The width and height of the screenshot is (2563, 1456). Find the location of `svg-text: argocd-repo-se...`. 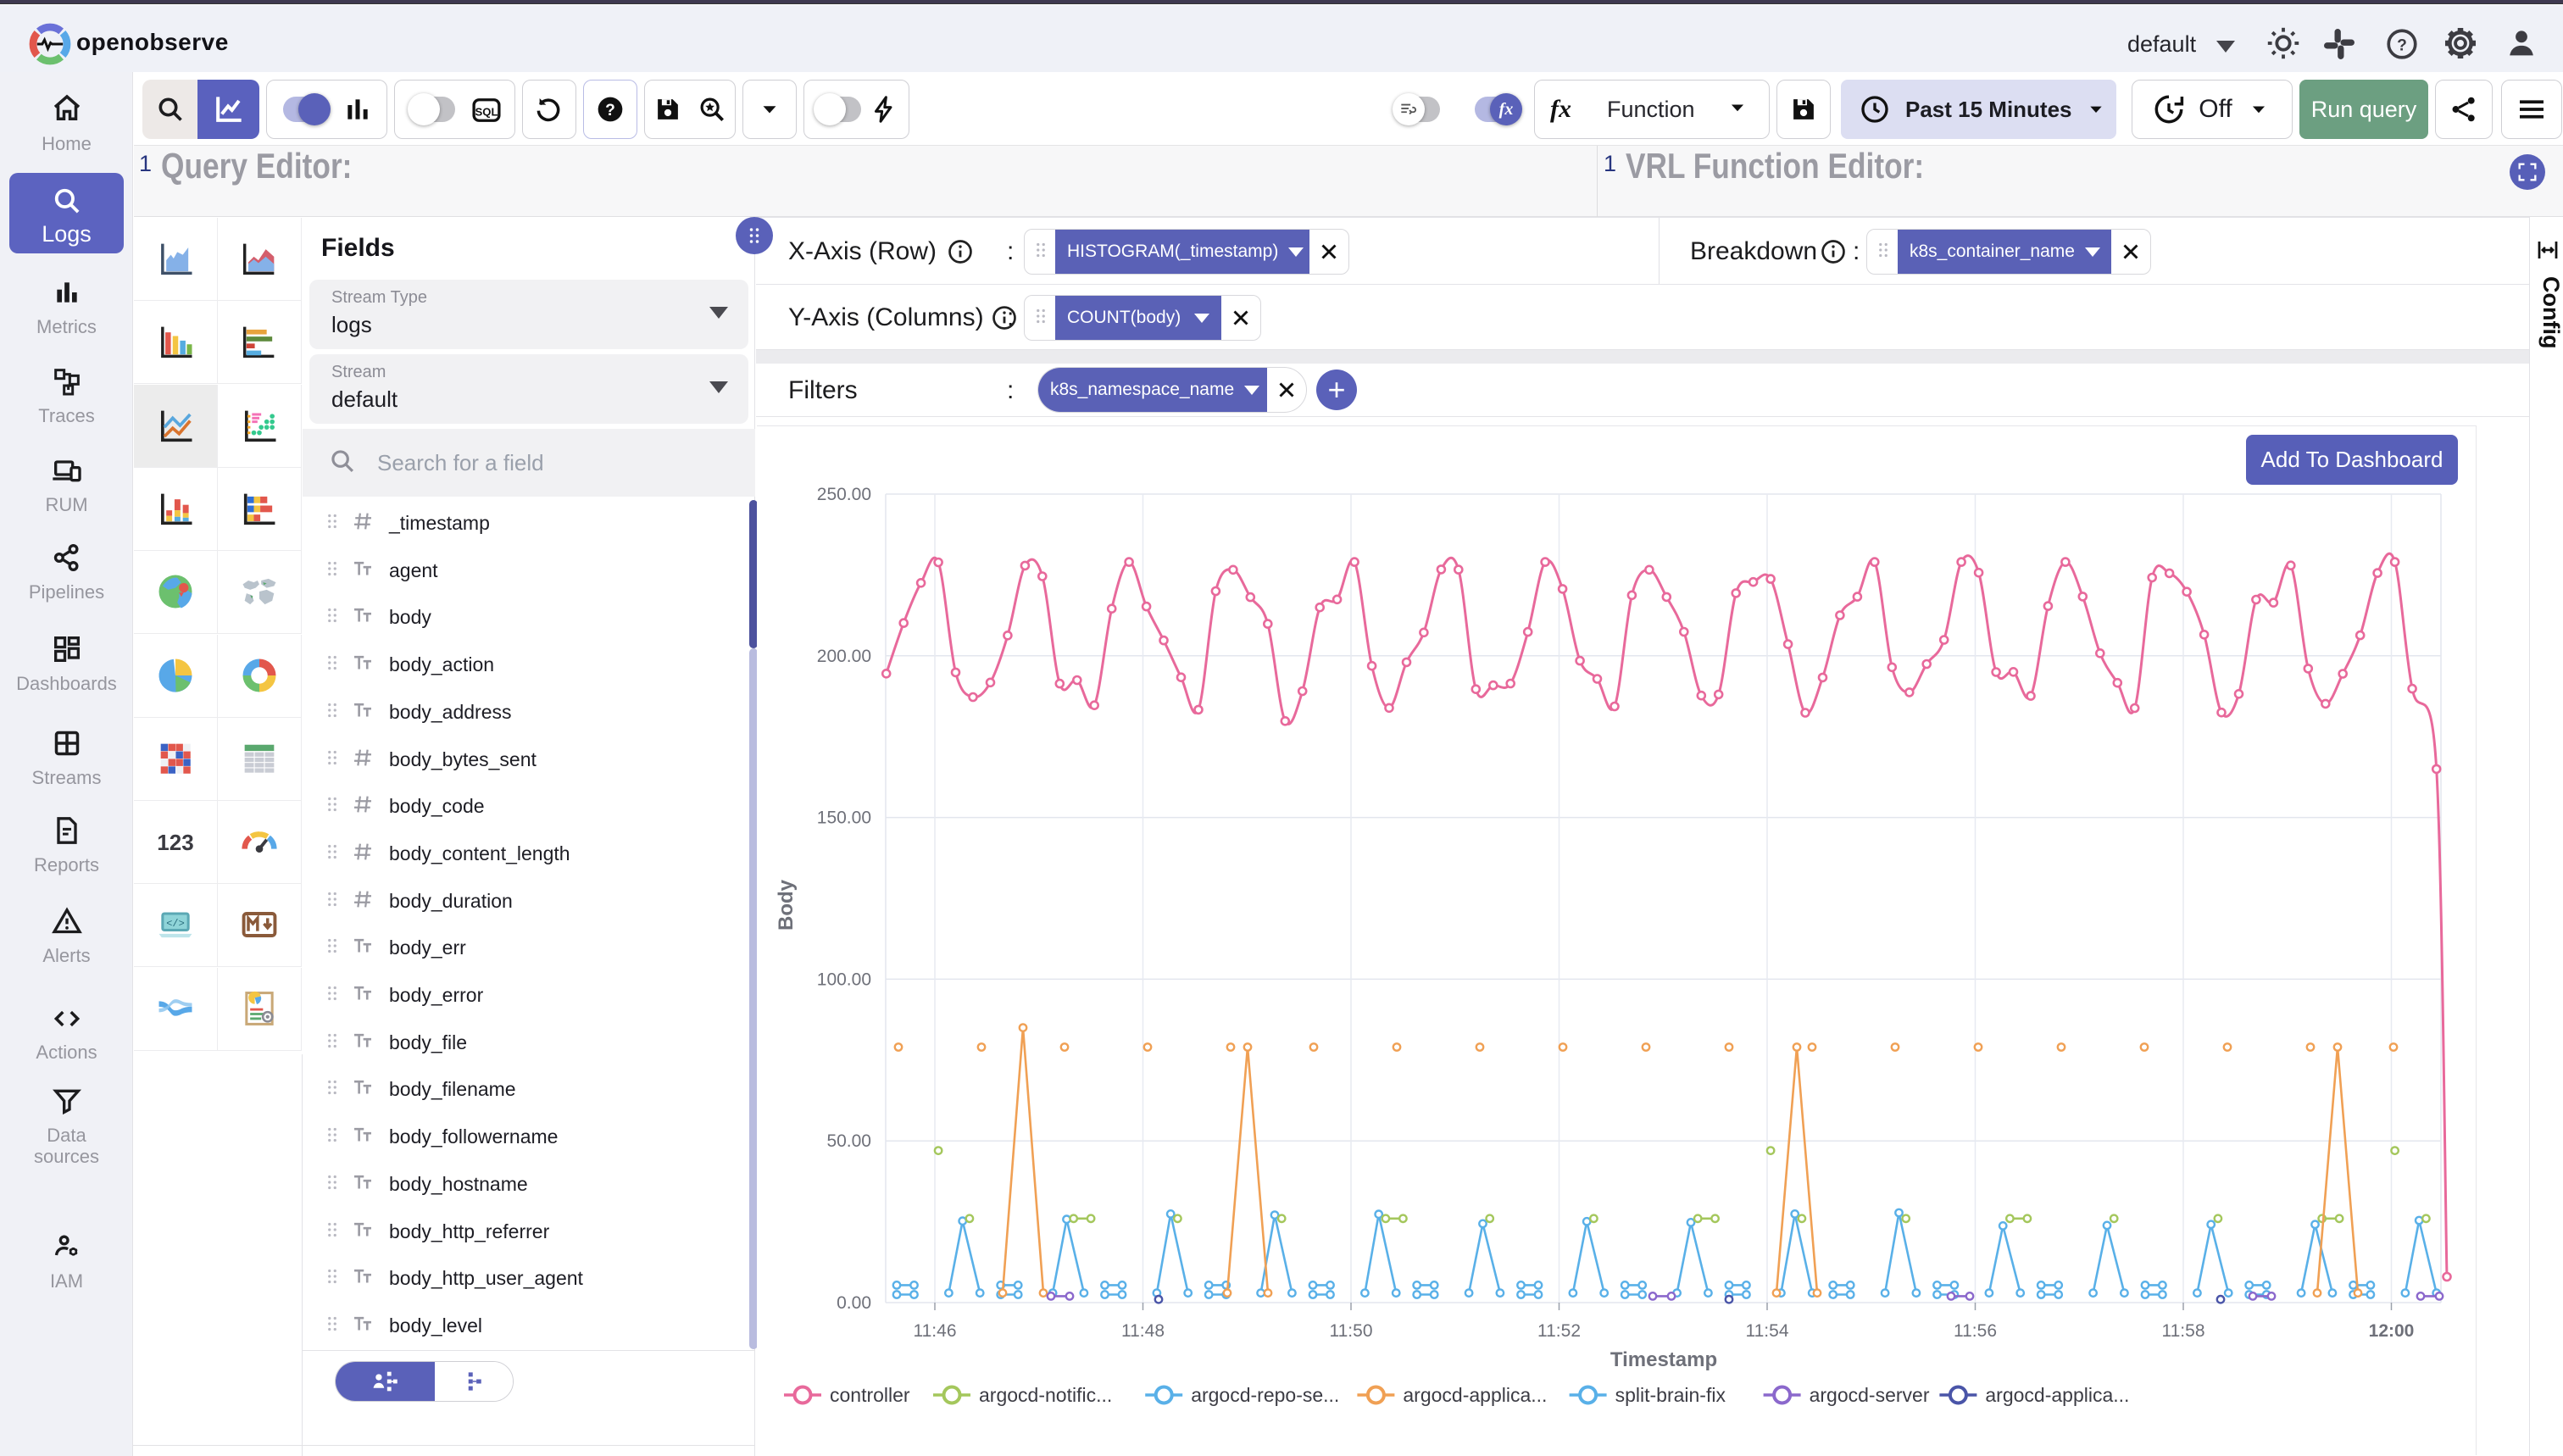

svg-text: argocd-repo-se... is located at coordinates (1265, 1395).